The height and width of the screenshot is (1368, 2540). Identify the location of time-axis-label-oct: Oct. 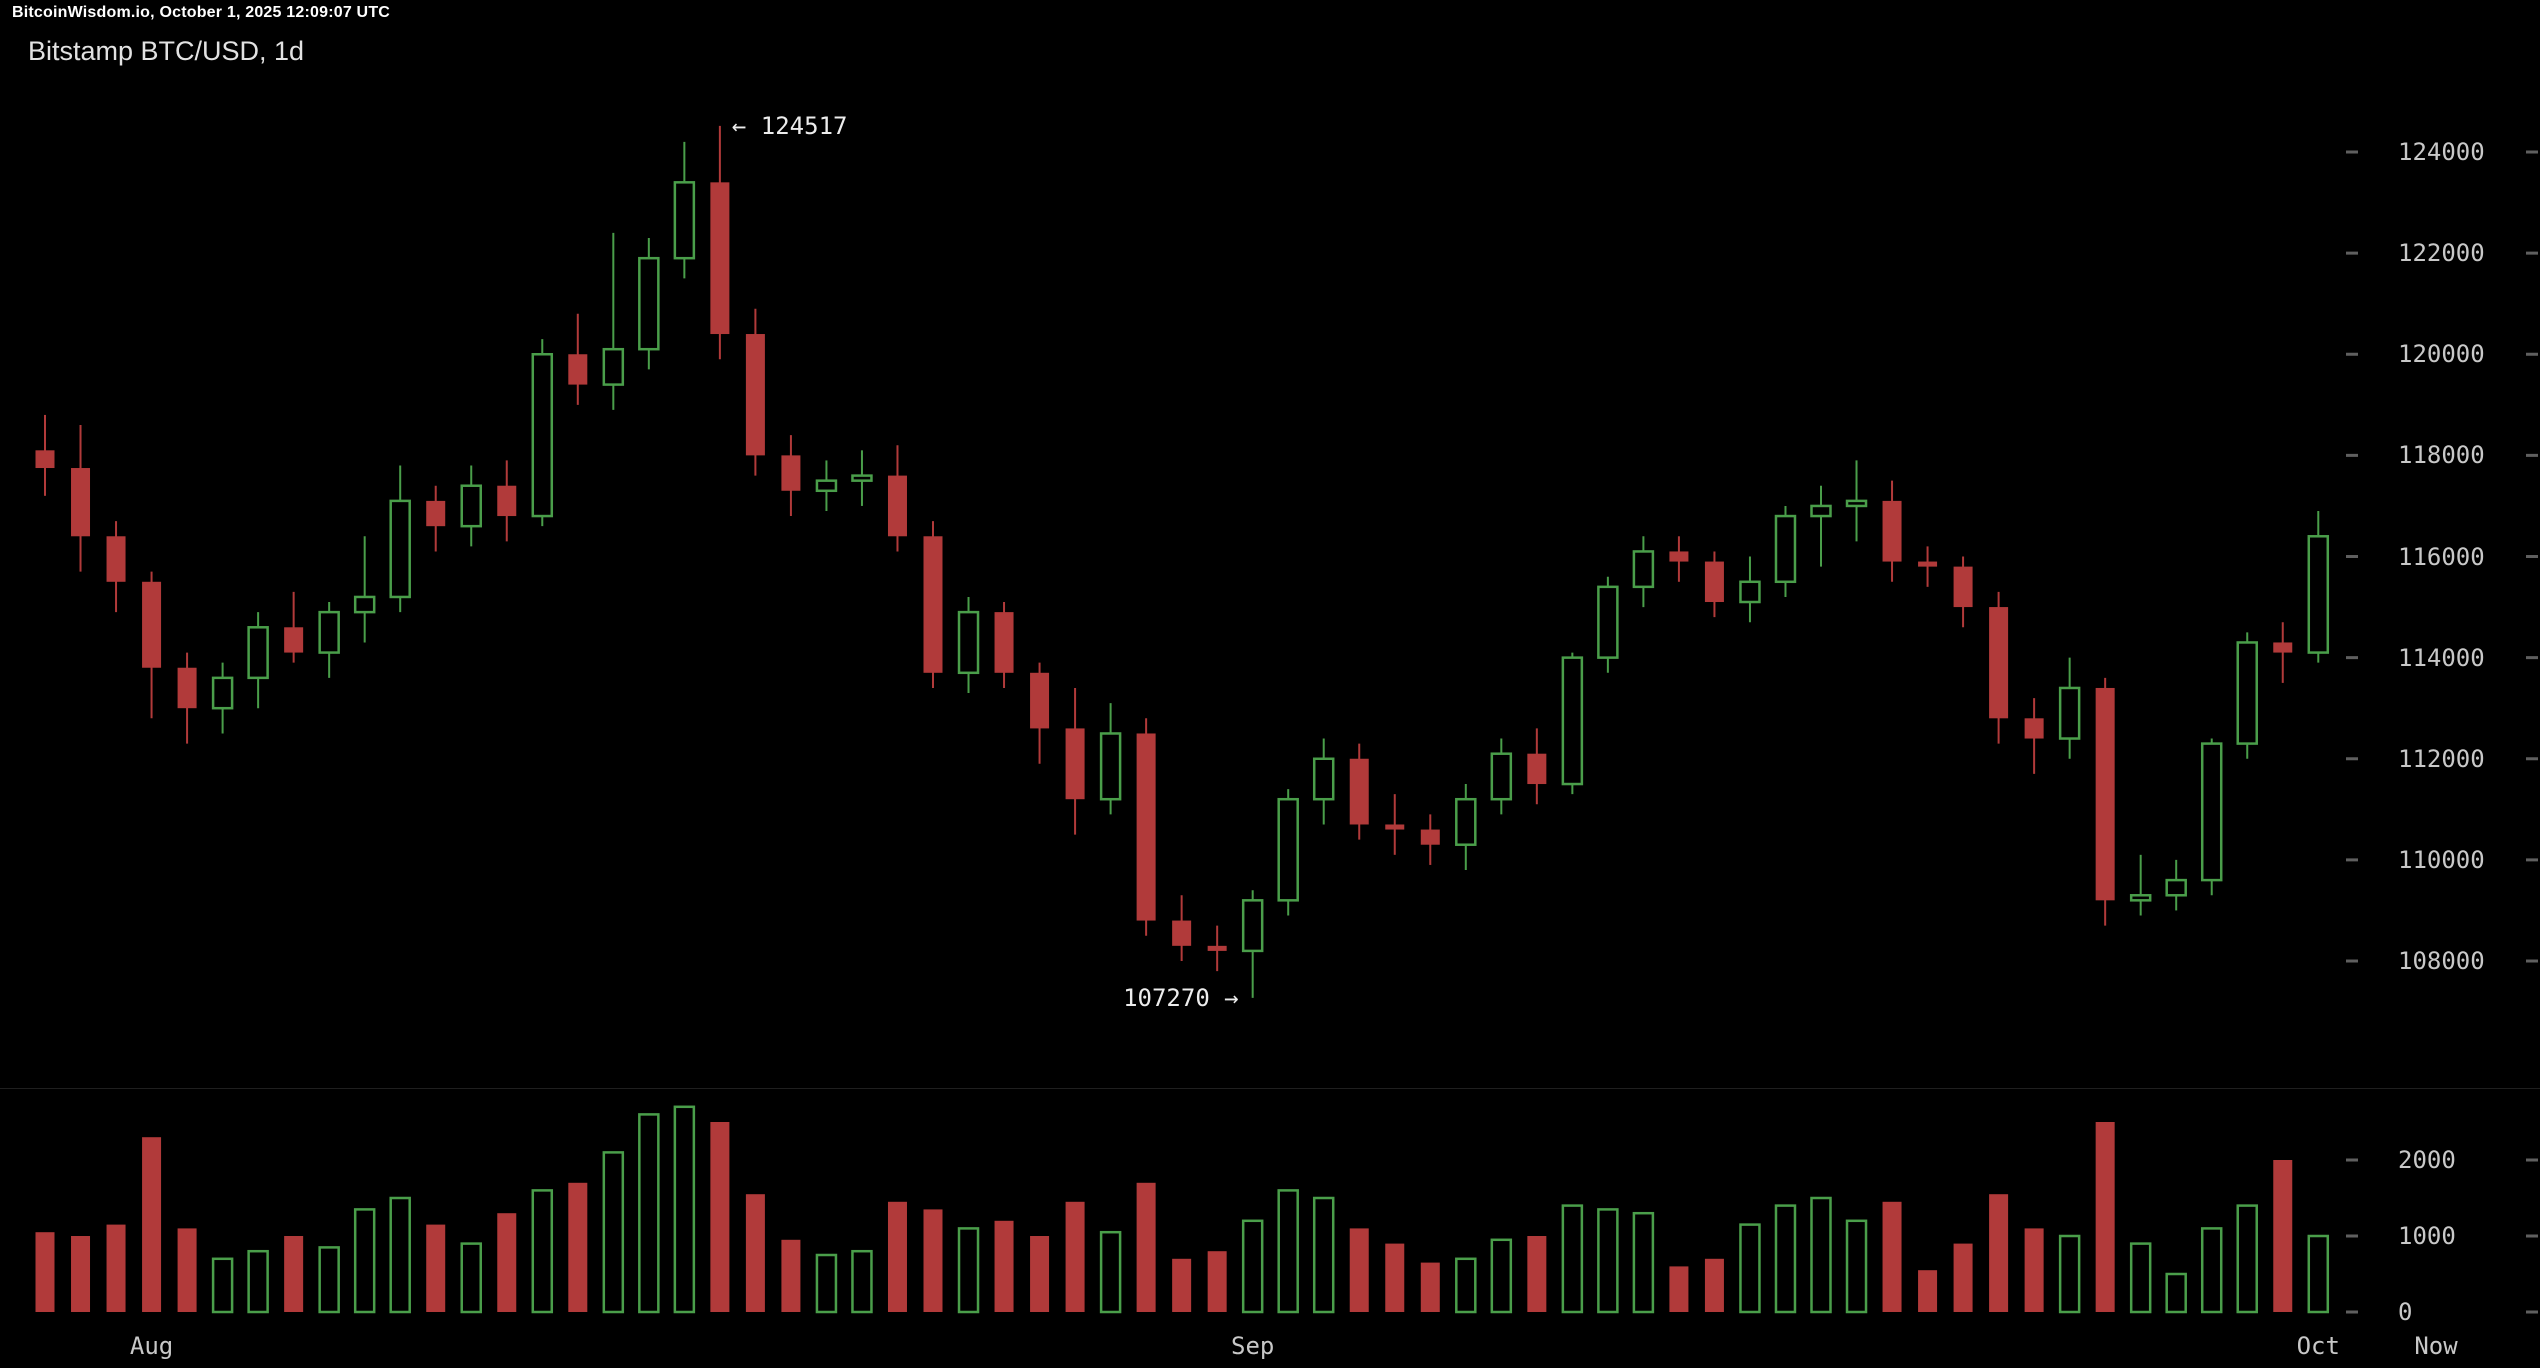
(2318, 1346).